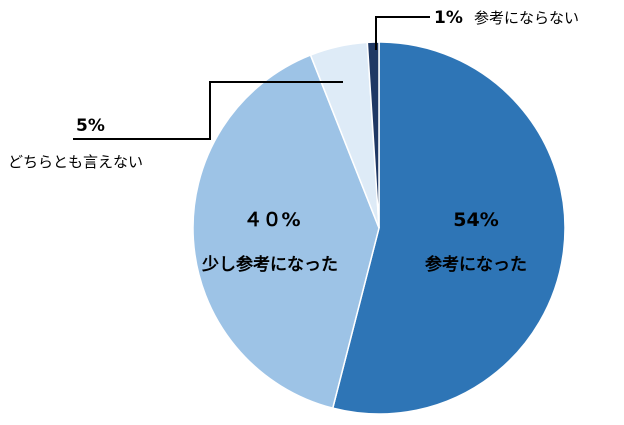 This screenshot has height=425, width=624. Describe the element at coordinates (90, 126) in the screenshot. I see `slice-label-value-neutral: 5%` at that location.